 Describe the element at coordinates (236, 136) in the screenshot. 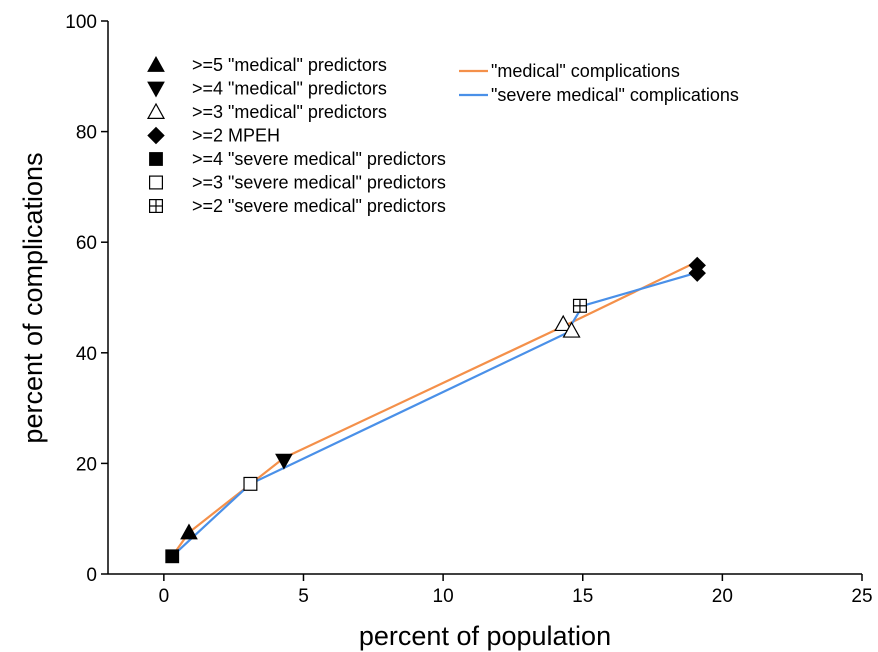

I see `legend-label: >=2 MPEH` at that location.